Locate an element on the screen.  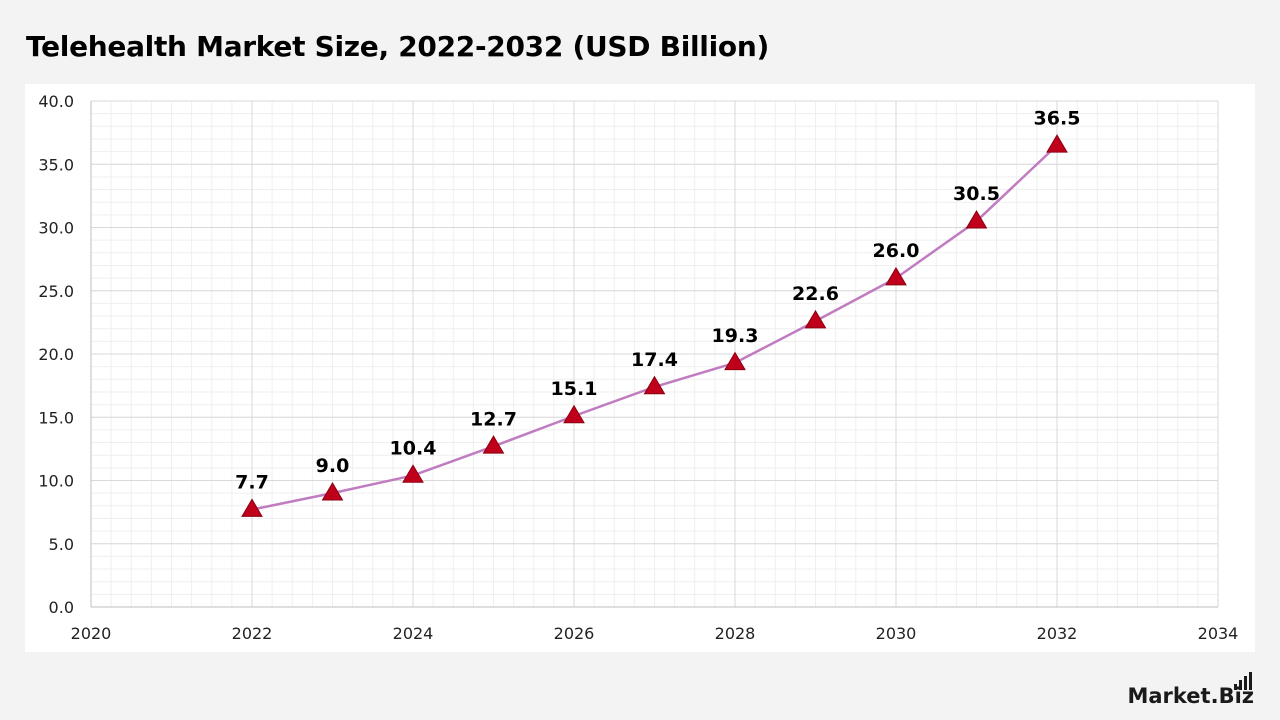
x-tick-label: 2026 is located at coordinates (574, 633).